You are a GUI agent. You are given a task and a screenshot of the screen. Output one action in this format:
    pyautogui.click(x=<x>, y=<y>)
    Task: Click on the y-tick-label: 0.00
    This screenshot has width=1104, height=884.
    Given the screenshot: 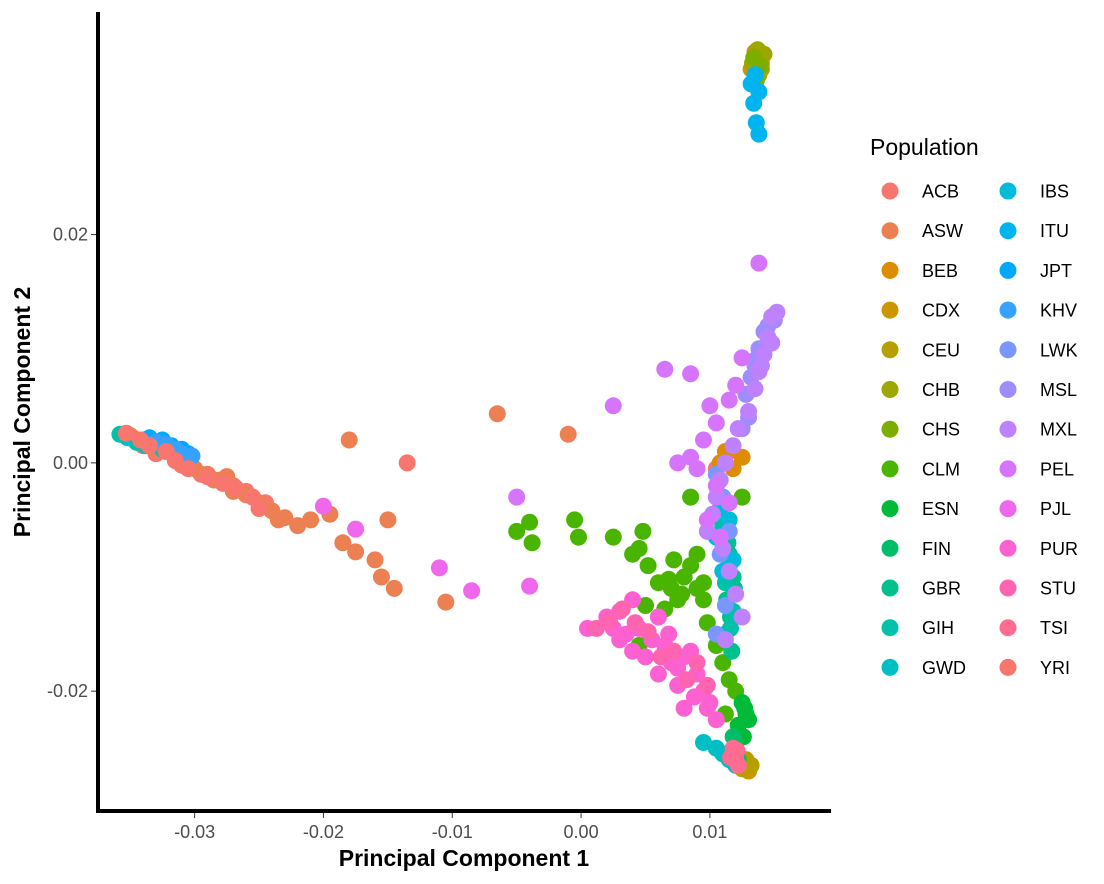 What is the action you would take?
    pyautogui.click(x=70, y=463)
    